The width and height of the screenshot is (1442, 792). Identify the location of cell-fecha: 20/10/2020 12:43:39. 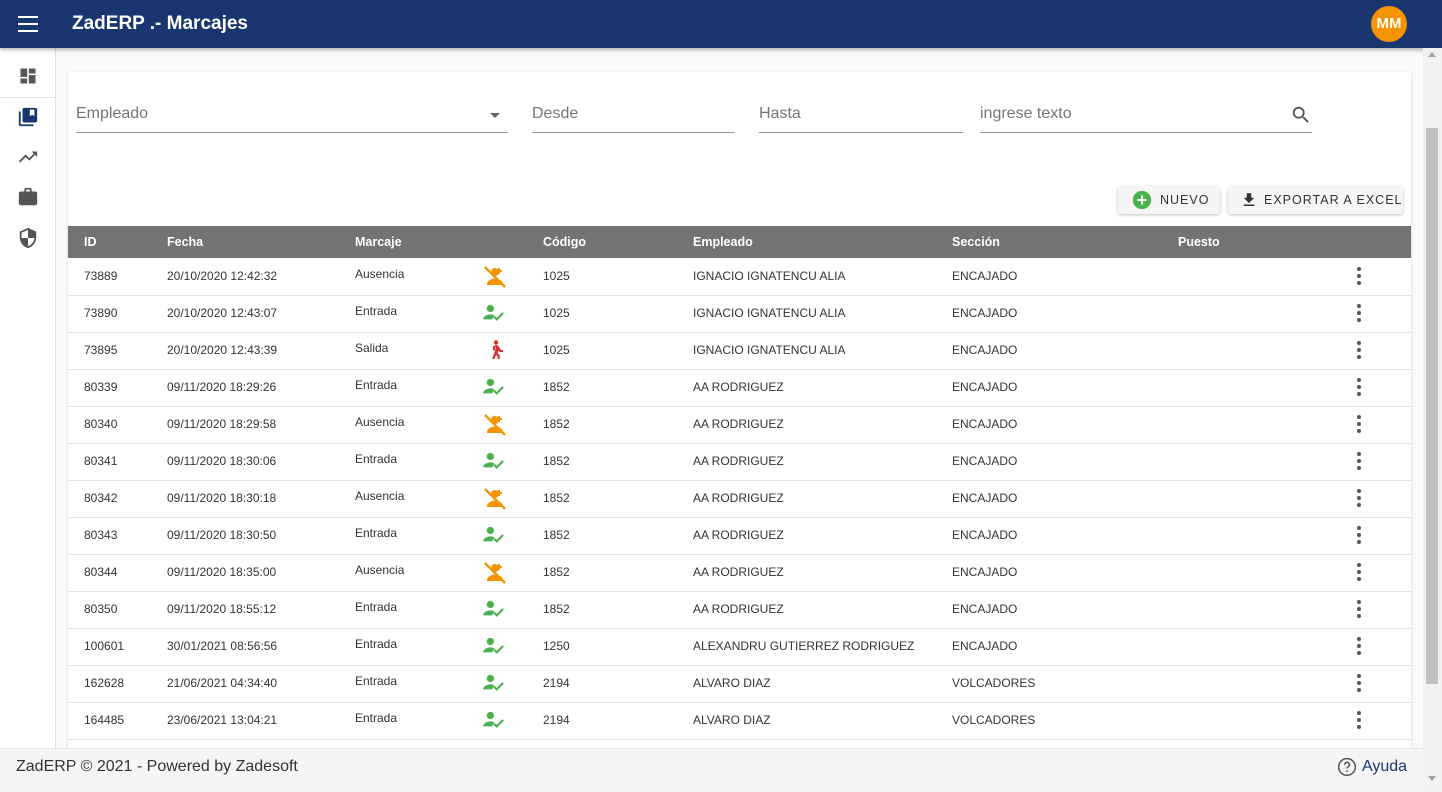
(222, 350).